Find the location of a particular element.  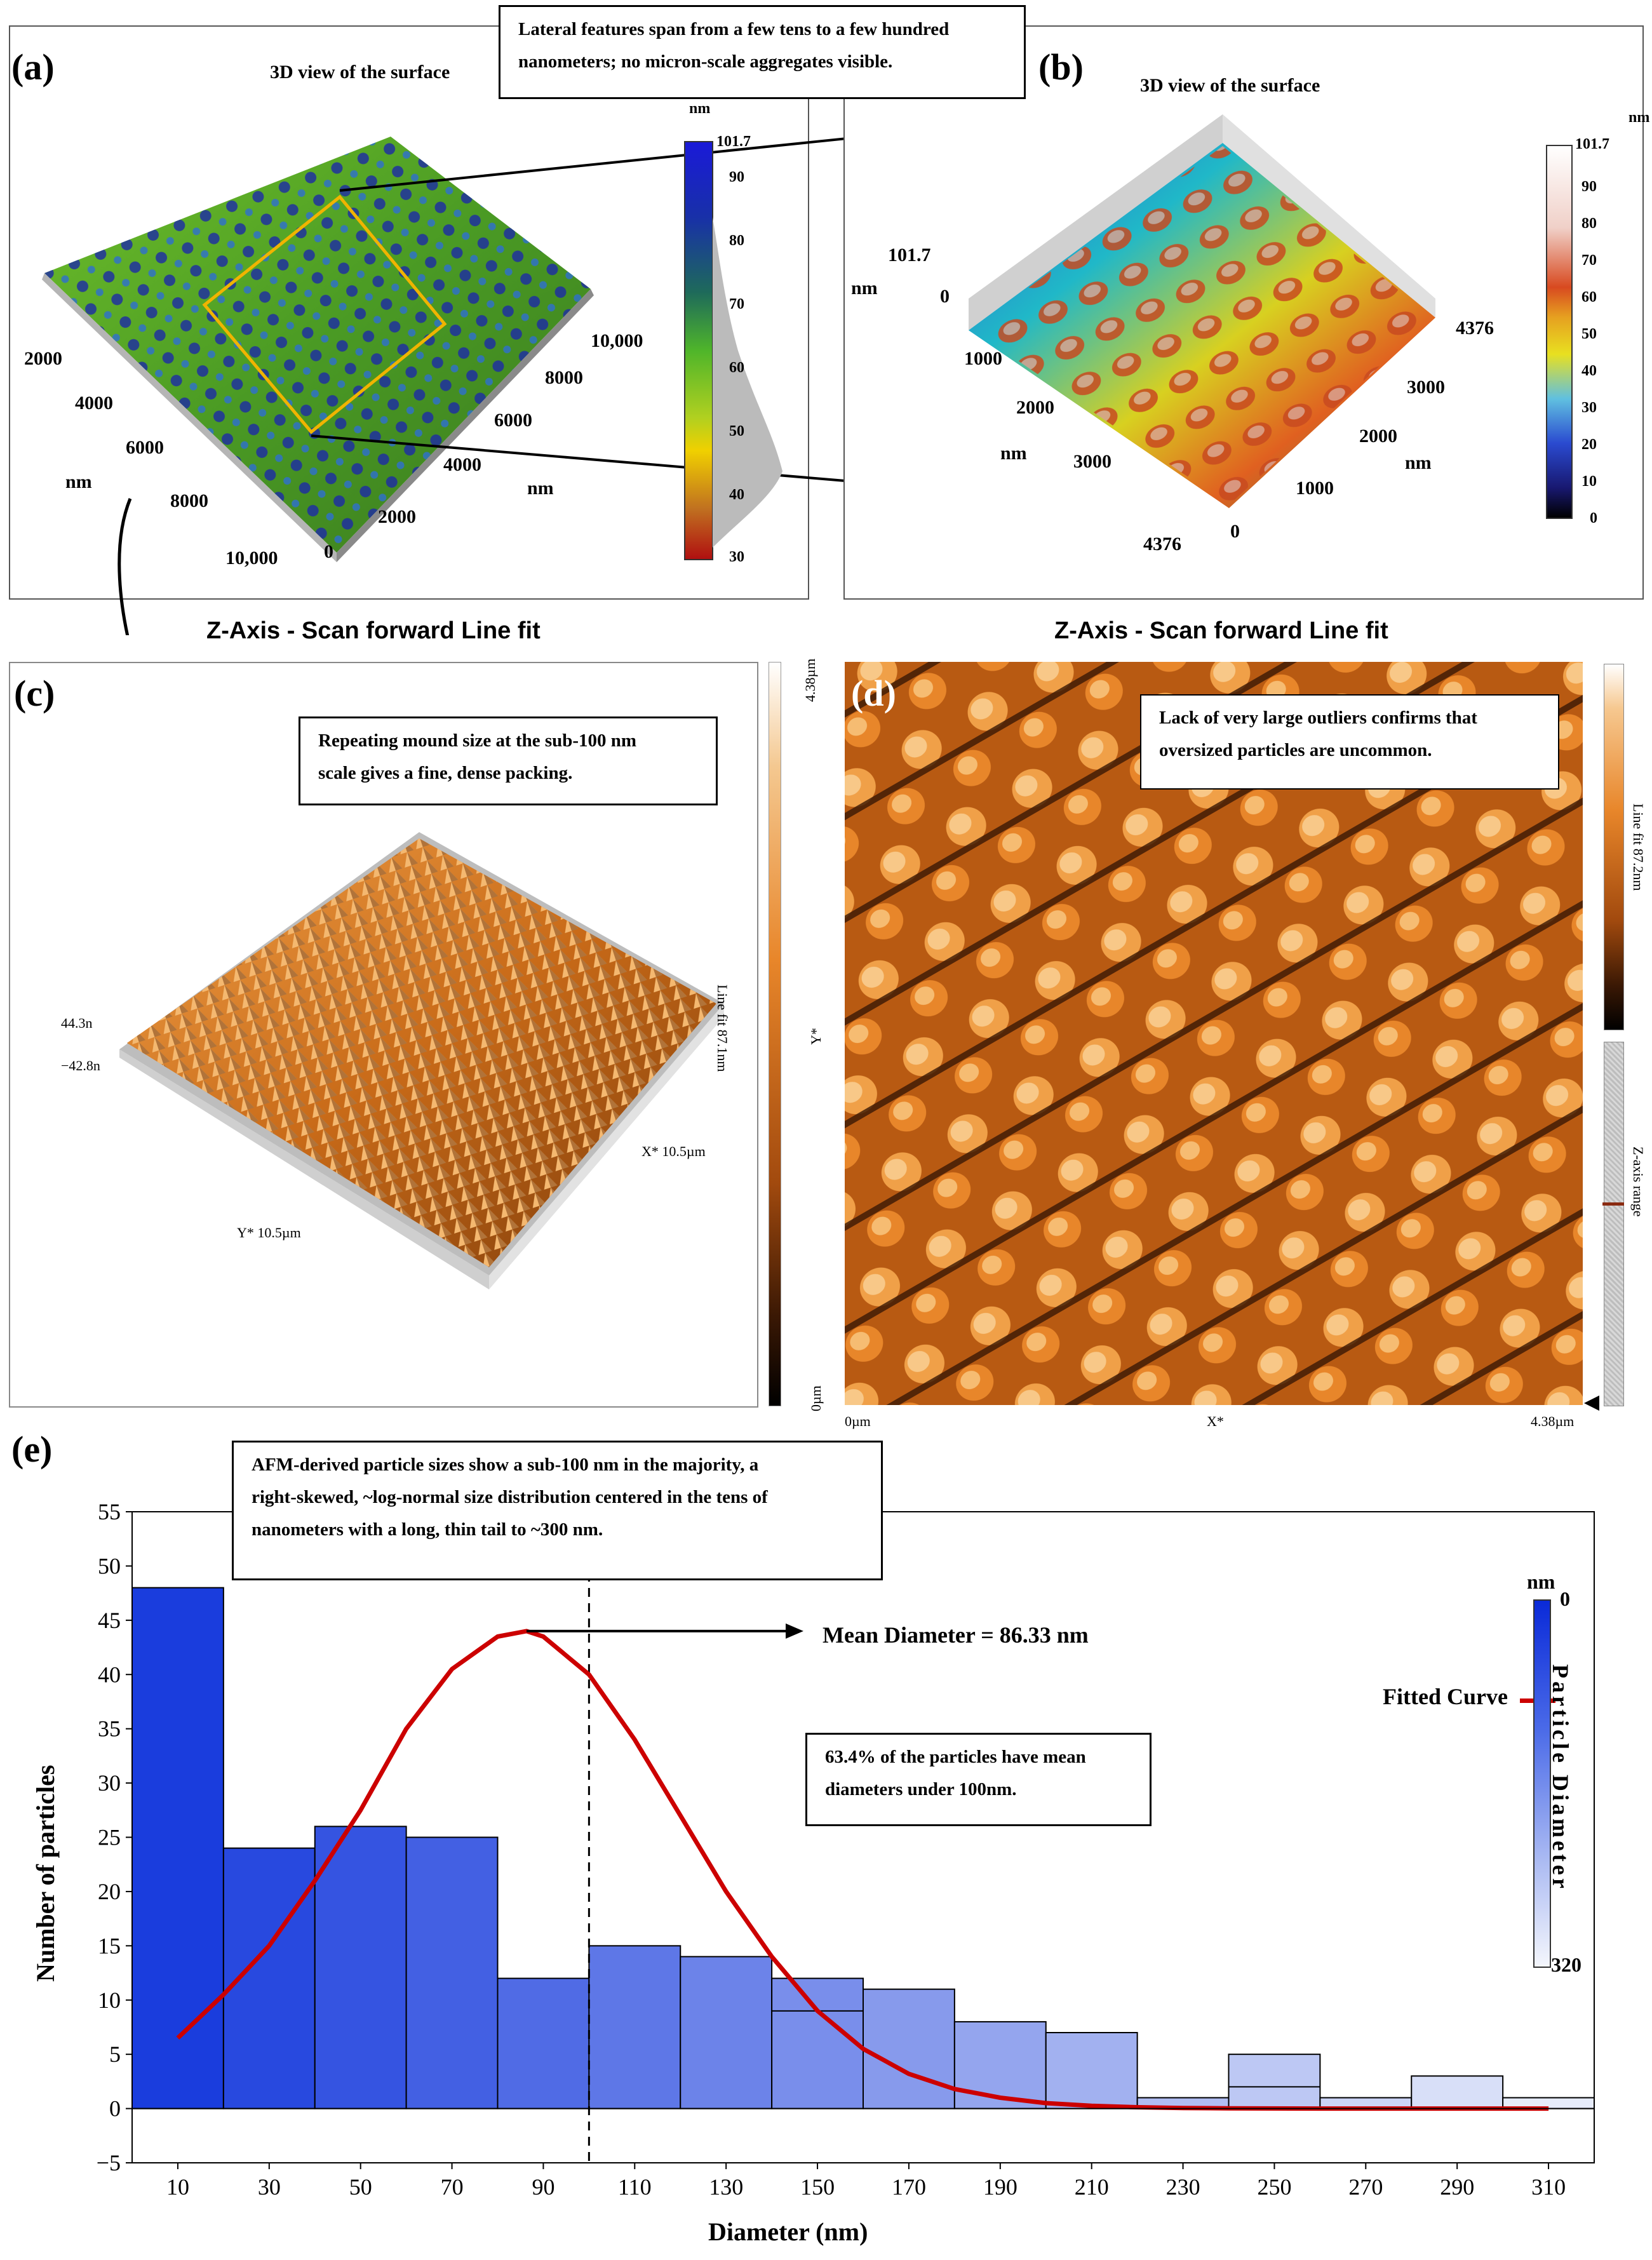

b-colorbar-tick: 60 is located at coordinates (1589, 297).